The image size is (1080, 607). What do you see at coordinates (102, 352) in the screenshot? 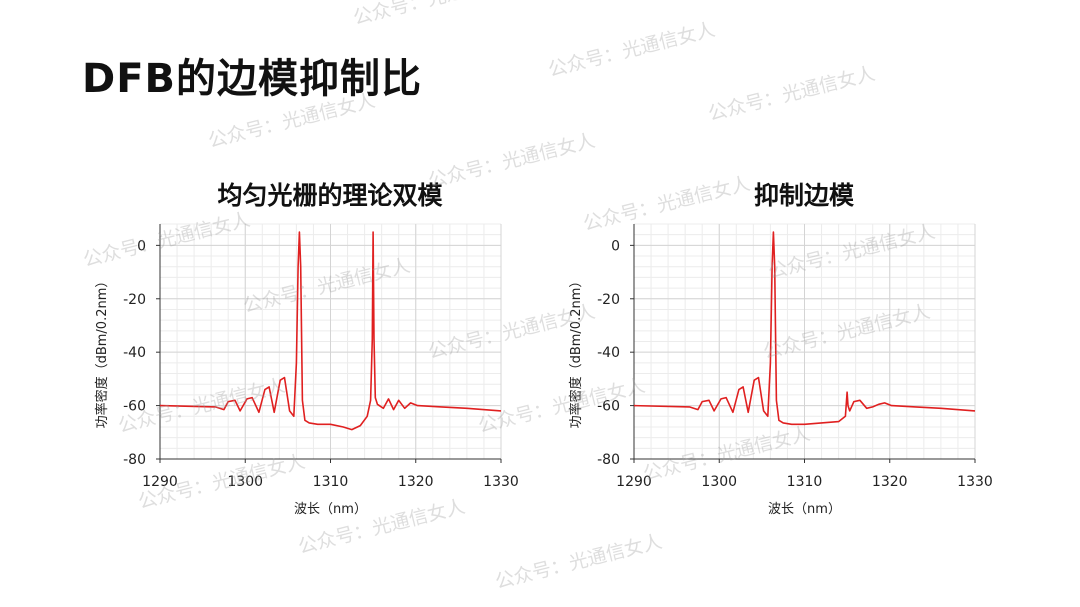
I see `y-axis-label-left: 功率密度（dBm/0.2nm）` at bounding box center [102, 352].